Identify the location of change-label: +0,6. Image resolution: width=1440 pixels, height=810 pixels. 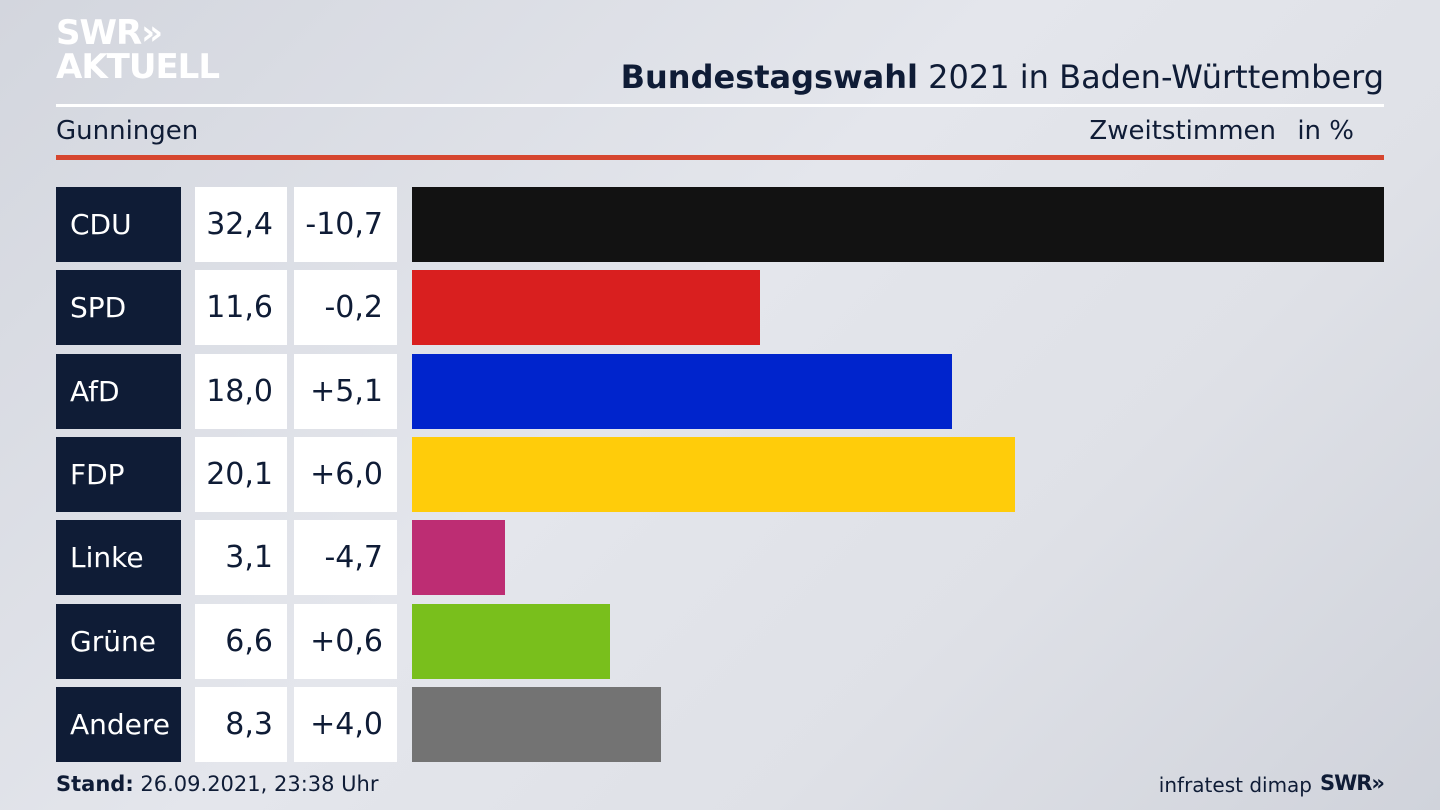
(345, 641).